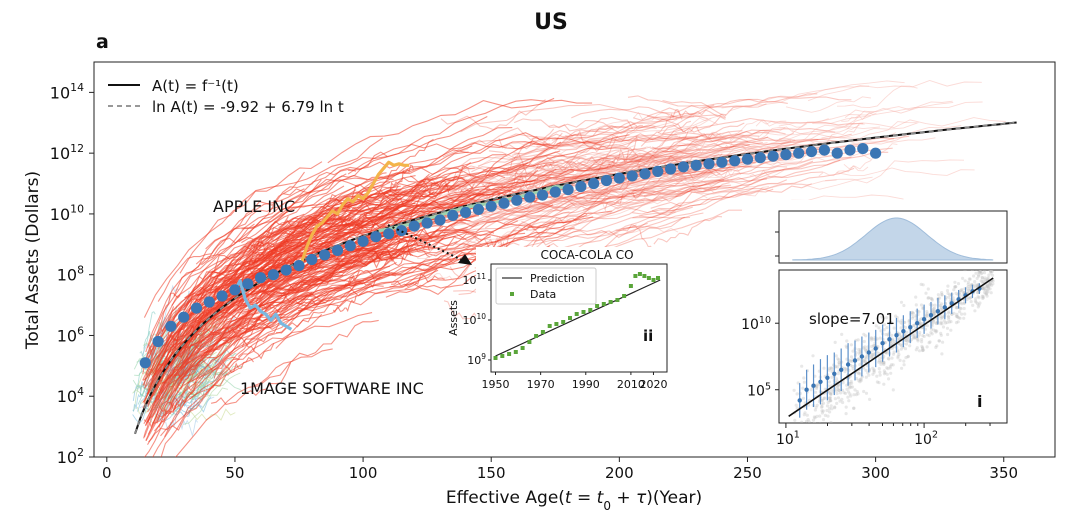 The image size is (1080, 517). I want to click on x-tick-label: 350, so click(1003, 473).